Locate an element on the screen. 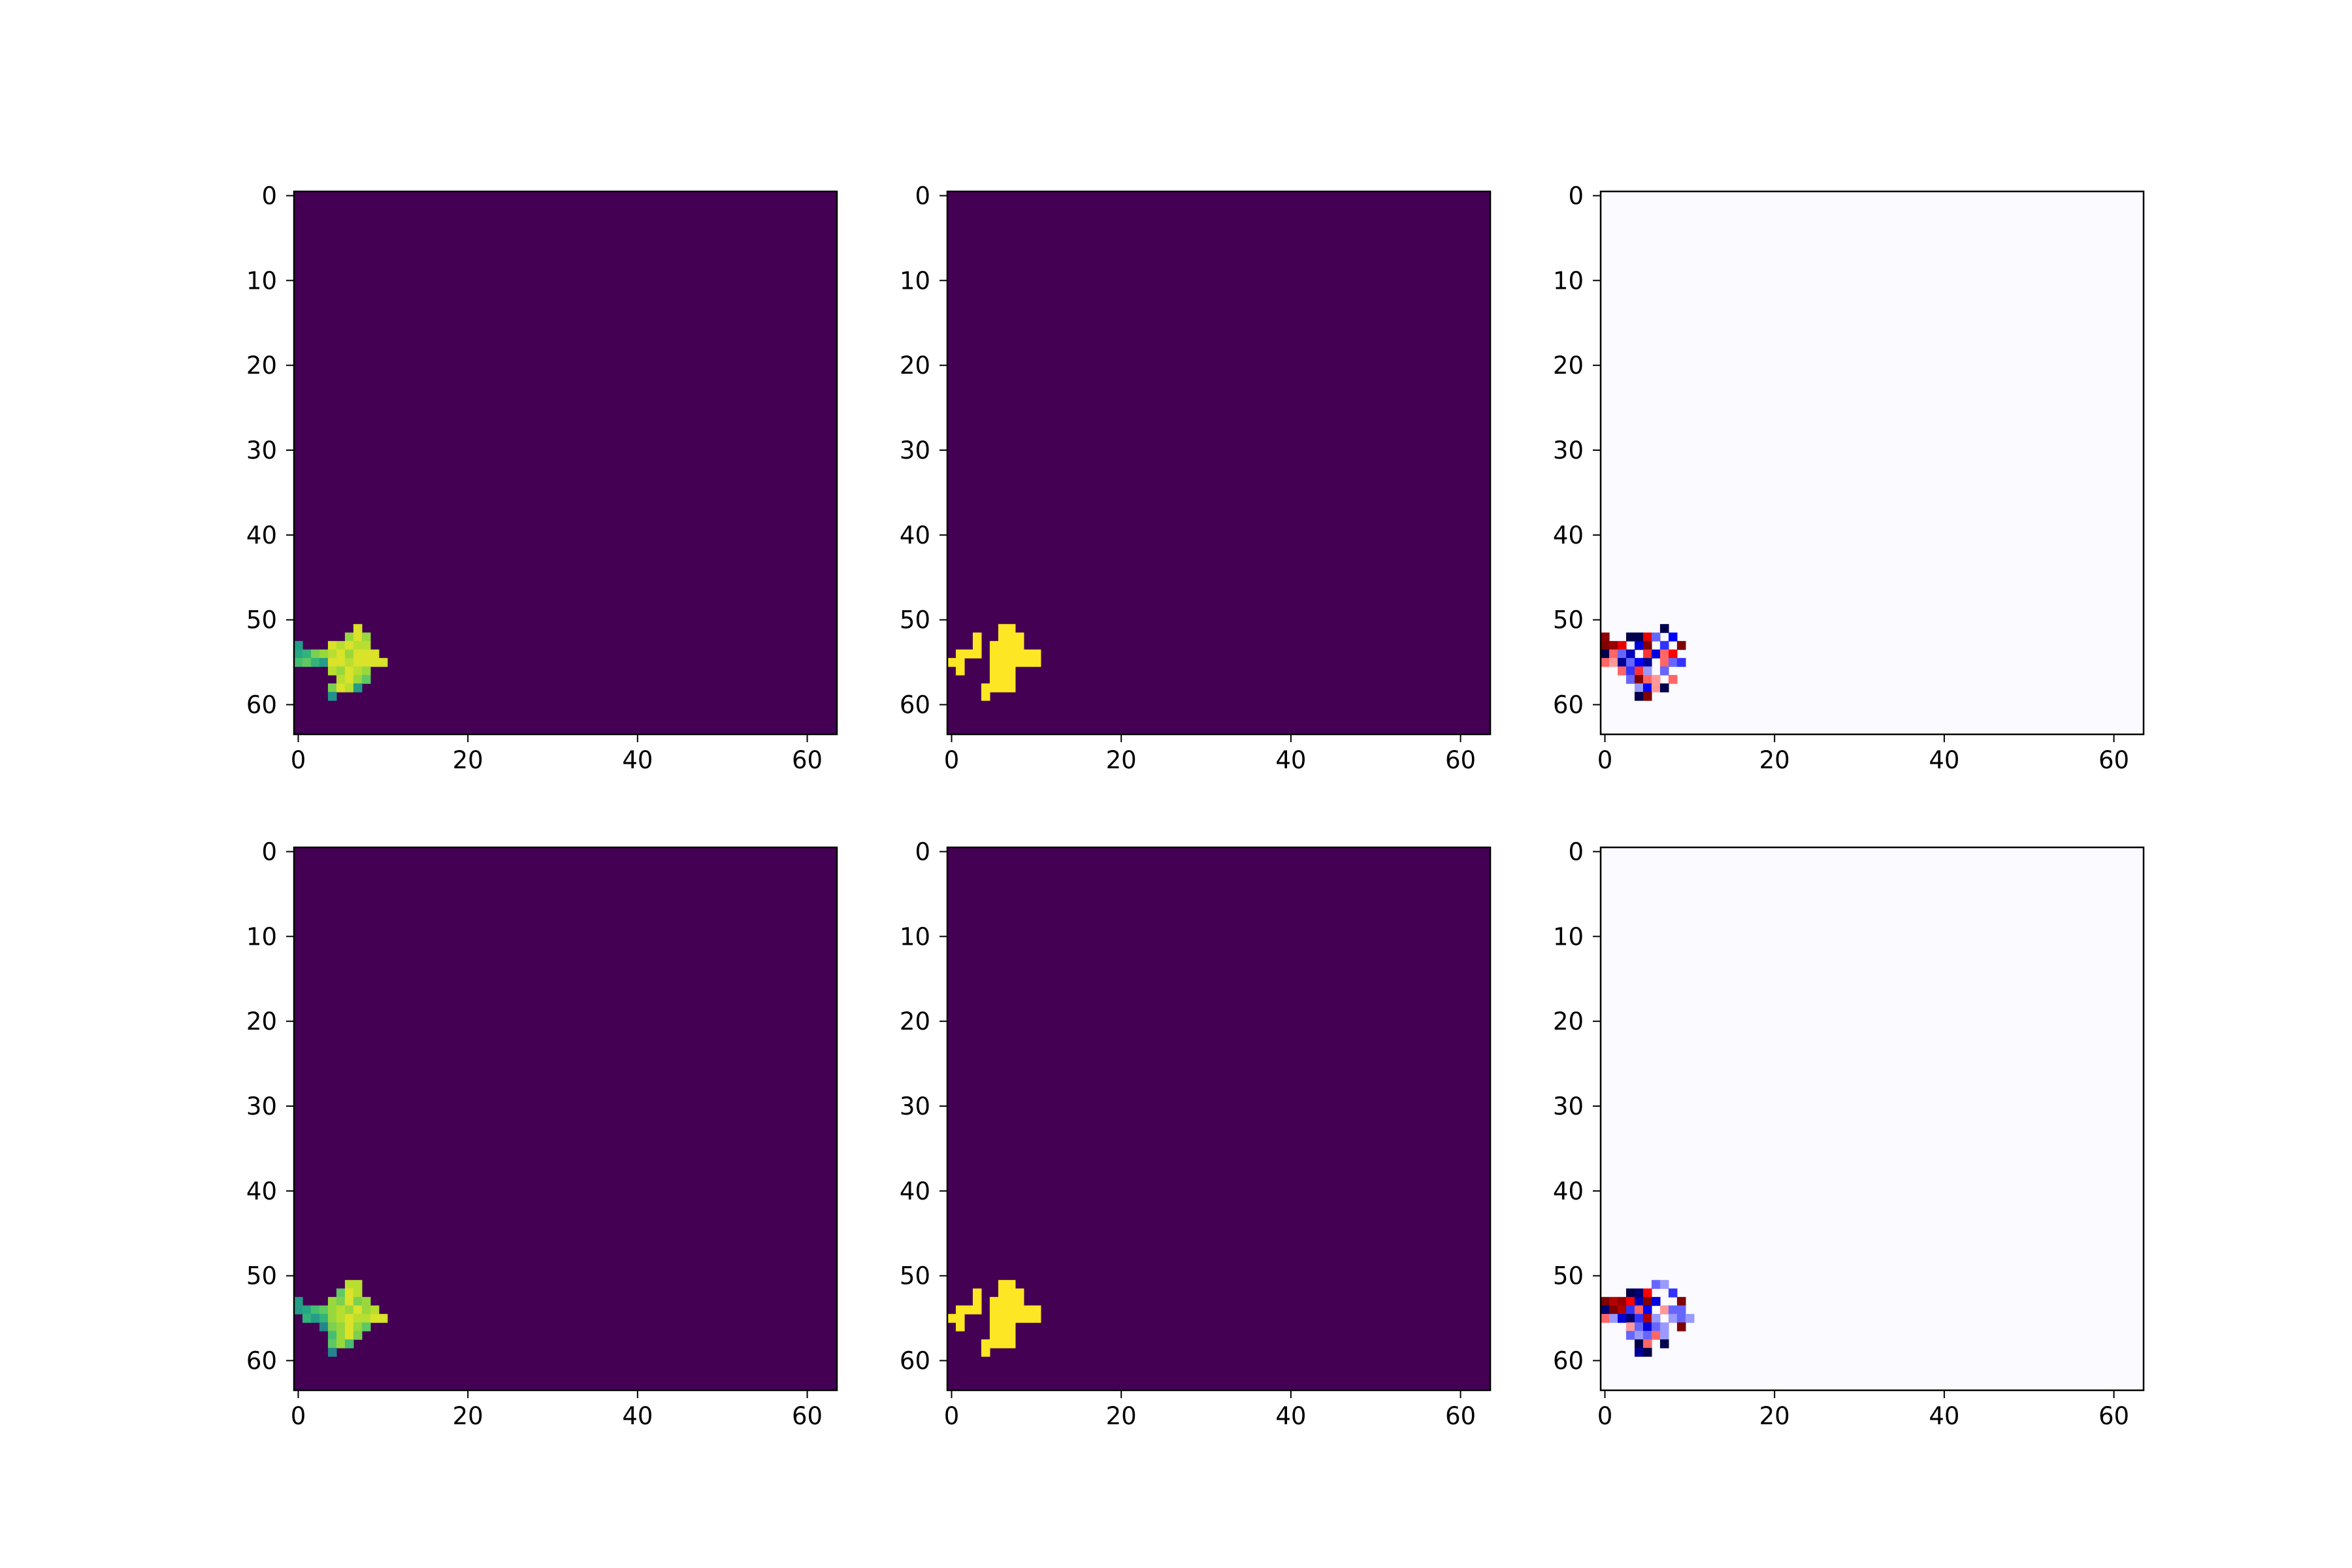 The width and height of the screenshot is (2352, 1568). y-tick-label: 30 is located at coordinates (1568, 450).